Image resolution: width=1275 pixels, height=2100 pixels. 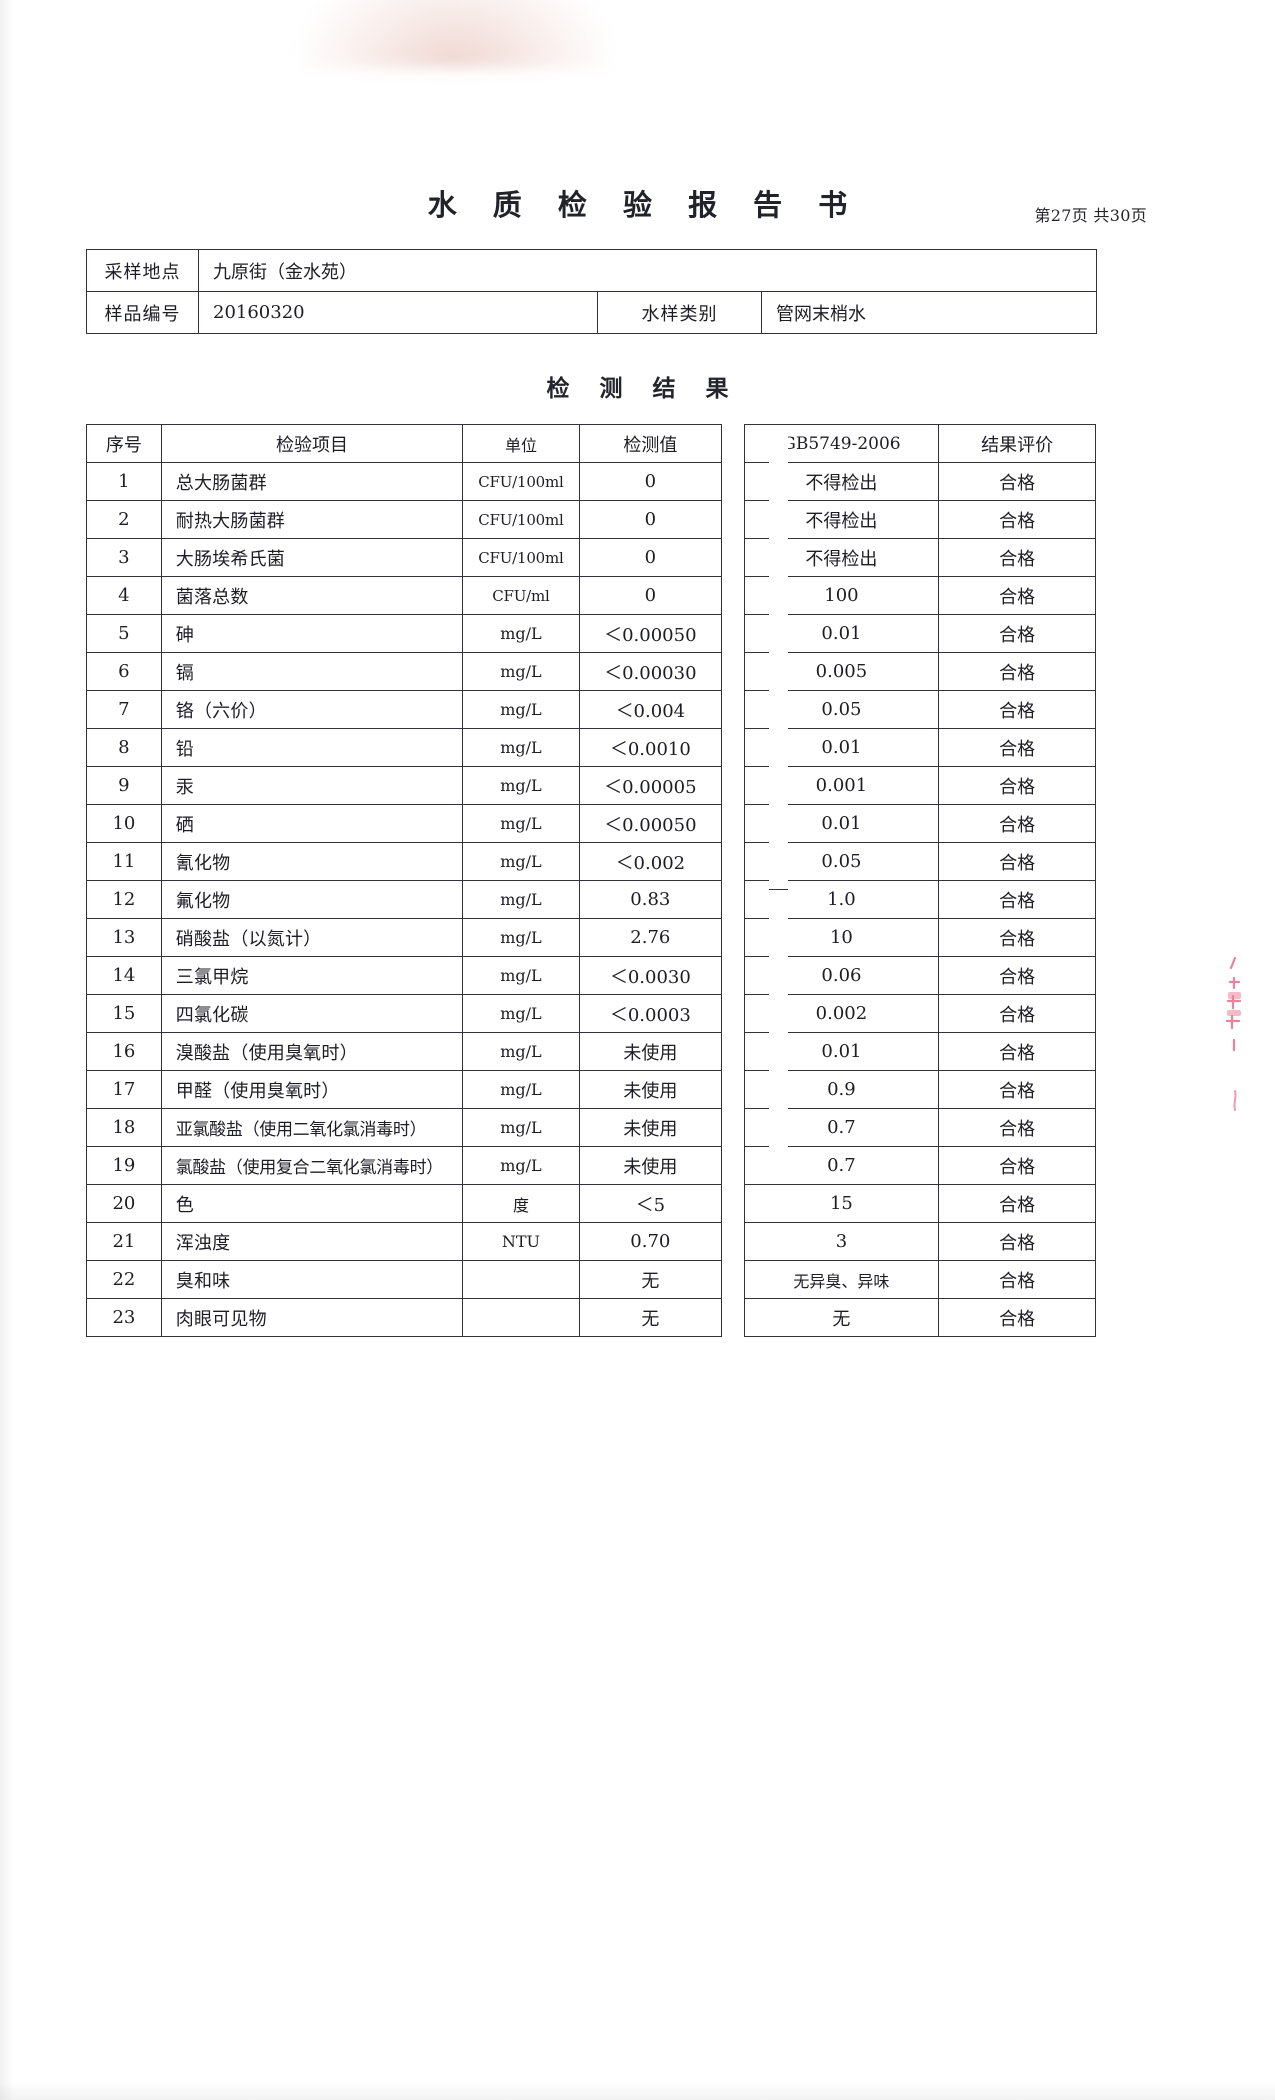 I want to click on scan-edge-shadow-left, so click(x=7, y=1050).